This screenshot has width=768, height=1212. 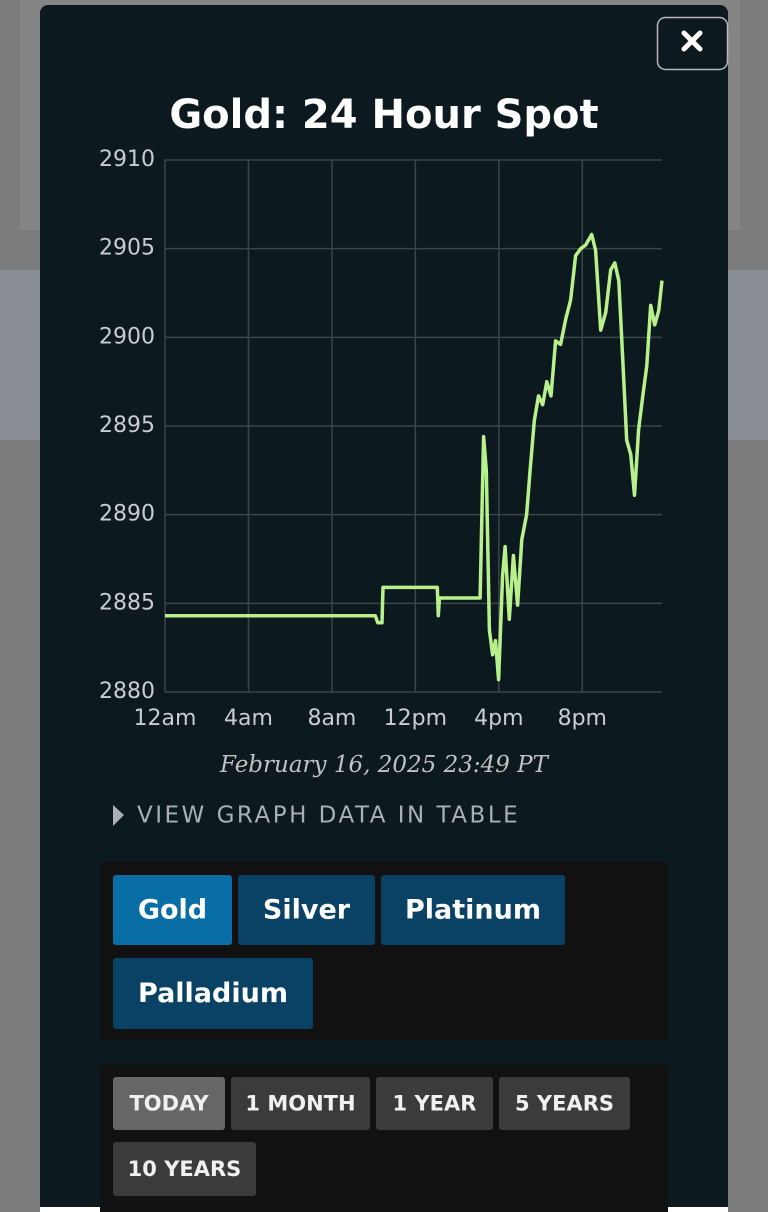 I want to click on toggle-arrow, so click(x=118, y=815).